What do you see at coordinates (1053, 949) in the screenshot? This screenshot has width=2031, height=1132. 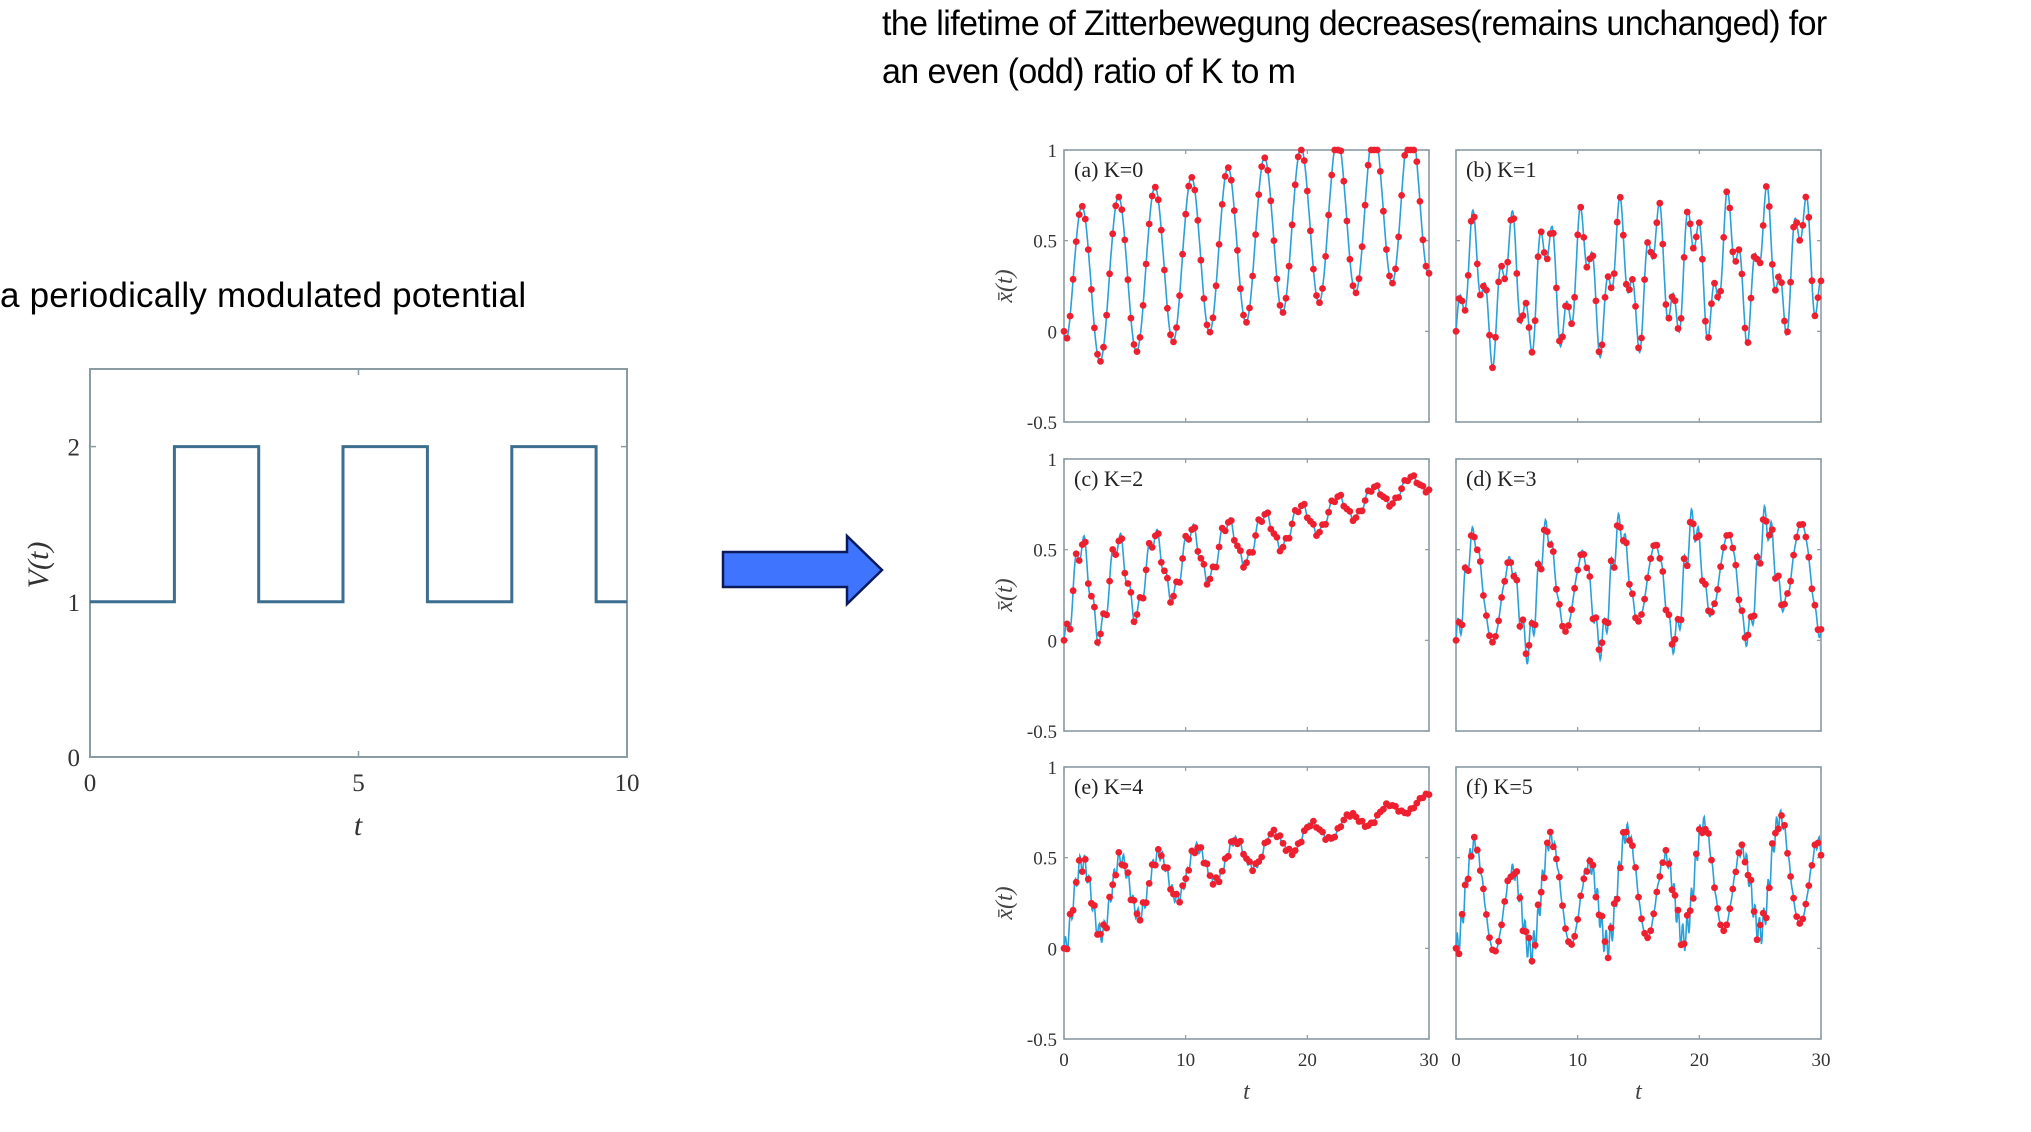 I see `panel-ytick-label: 0` at bounding box center [1053, 949].